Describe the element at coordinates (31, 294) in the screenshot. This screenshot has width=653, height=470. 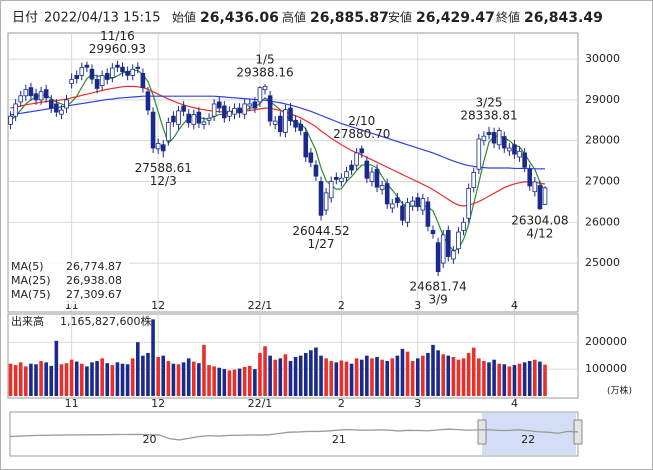
I see `legend-name: MA(75)` at that location.